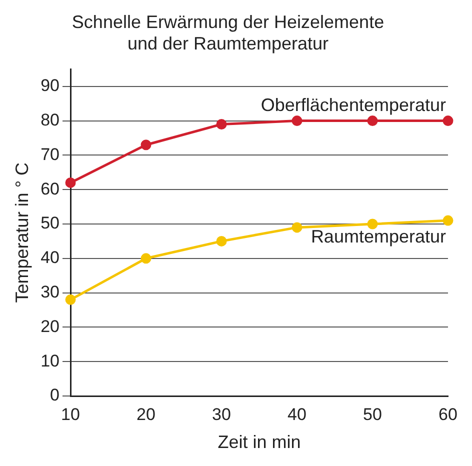 This screenshot has height=466, width=472. Describe the element at coordinates (50, 120) in the screenshot. I see `y-tick-label: 80` at that location.